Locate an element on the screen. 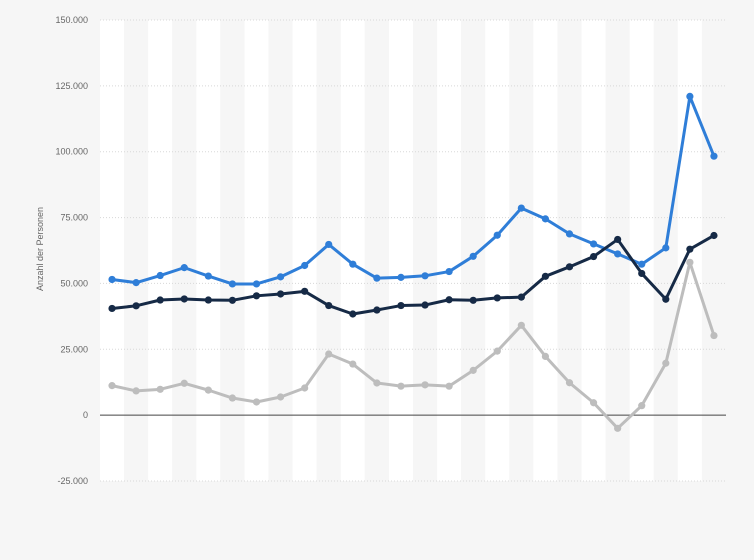 The width and height of the screenshot is (754, 560). y-tick-label: -25.000 is located at coordinates (72, 481).